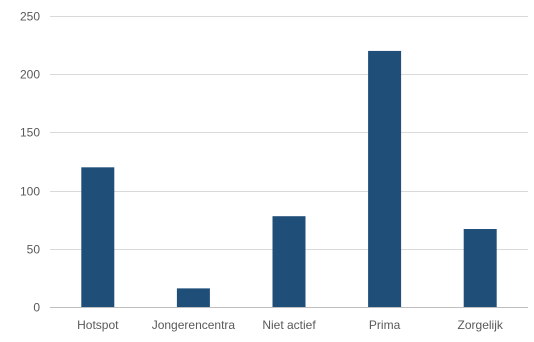 The image size is (534, 342). Describe the element at coordinates (36, 308) in the screenshot. I see `y-tick-label: 0` at that location.